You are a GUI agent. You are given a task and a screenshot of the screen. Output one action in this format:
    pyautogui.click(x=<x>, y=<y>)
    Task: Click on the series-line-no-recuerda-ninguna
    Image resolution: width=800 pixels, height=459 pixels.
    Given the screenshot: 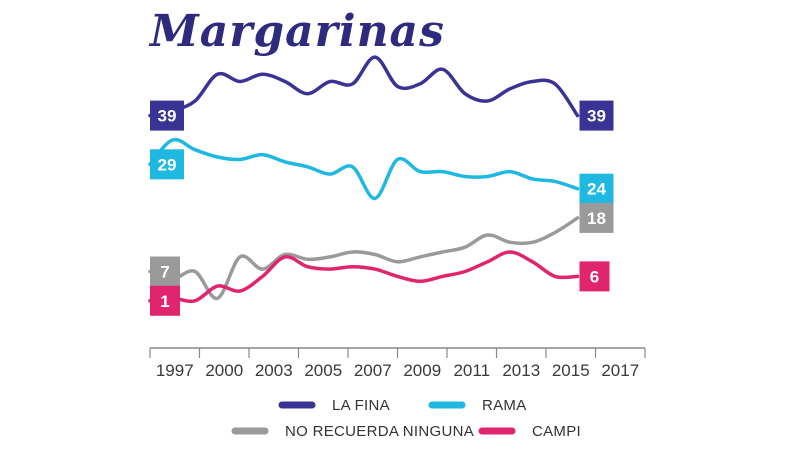 What is the action you would take?
    pyautogui.click(x=364, y=258)
    